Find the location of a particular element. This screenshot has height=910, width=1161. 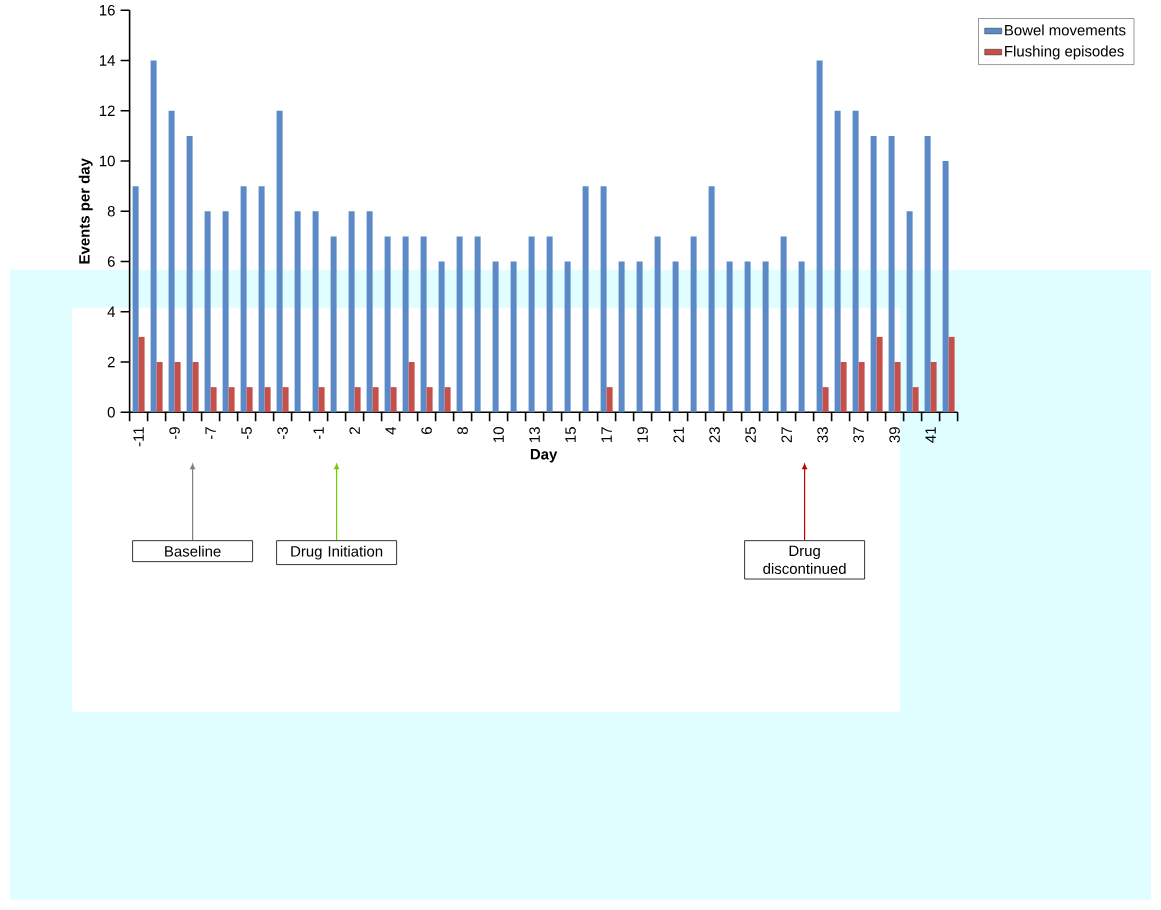

x-tick-label: 2 is located at coordinates (354, 431).